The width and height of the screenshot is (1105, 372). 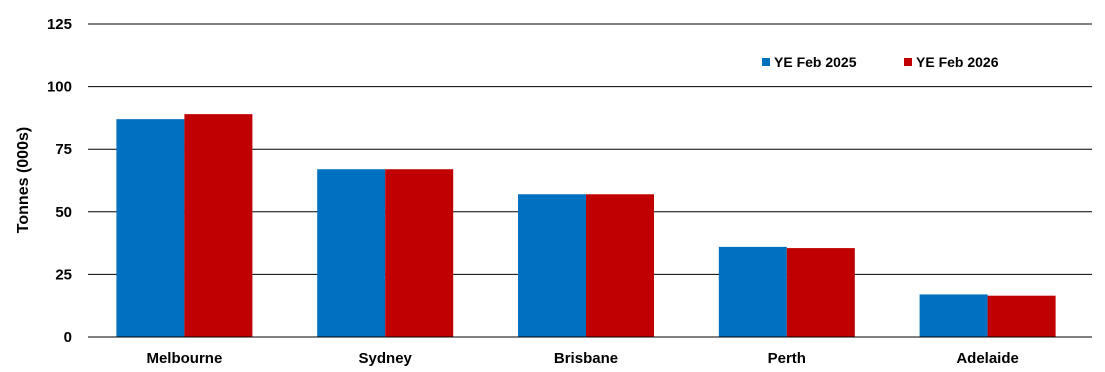 What do you see at coordinates (957, 62) in the screenshot?
I see `legend-label: YE Feb 2026` at bounding box center [957, 62].